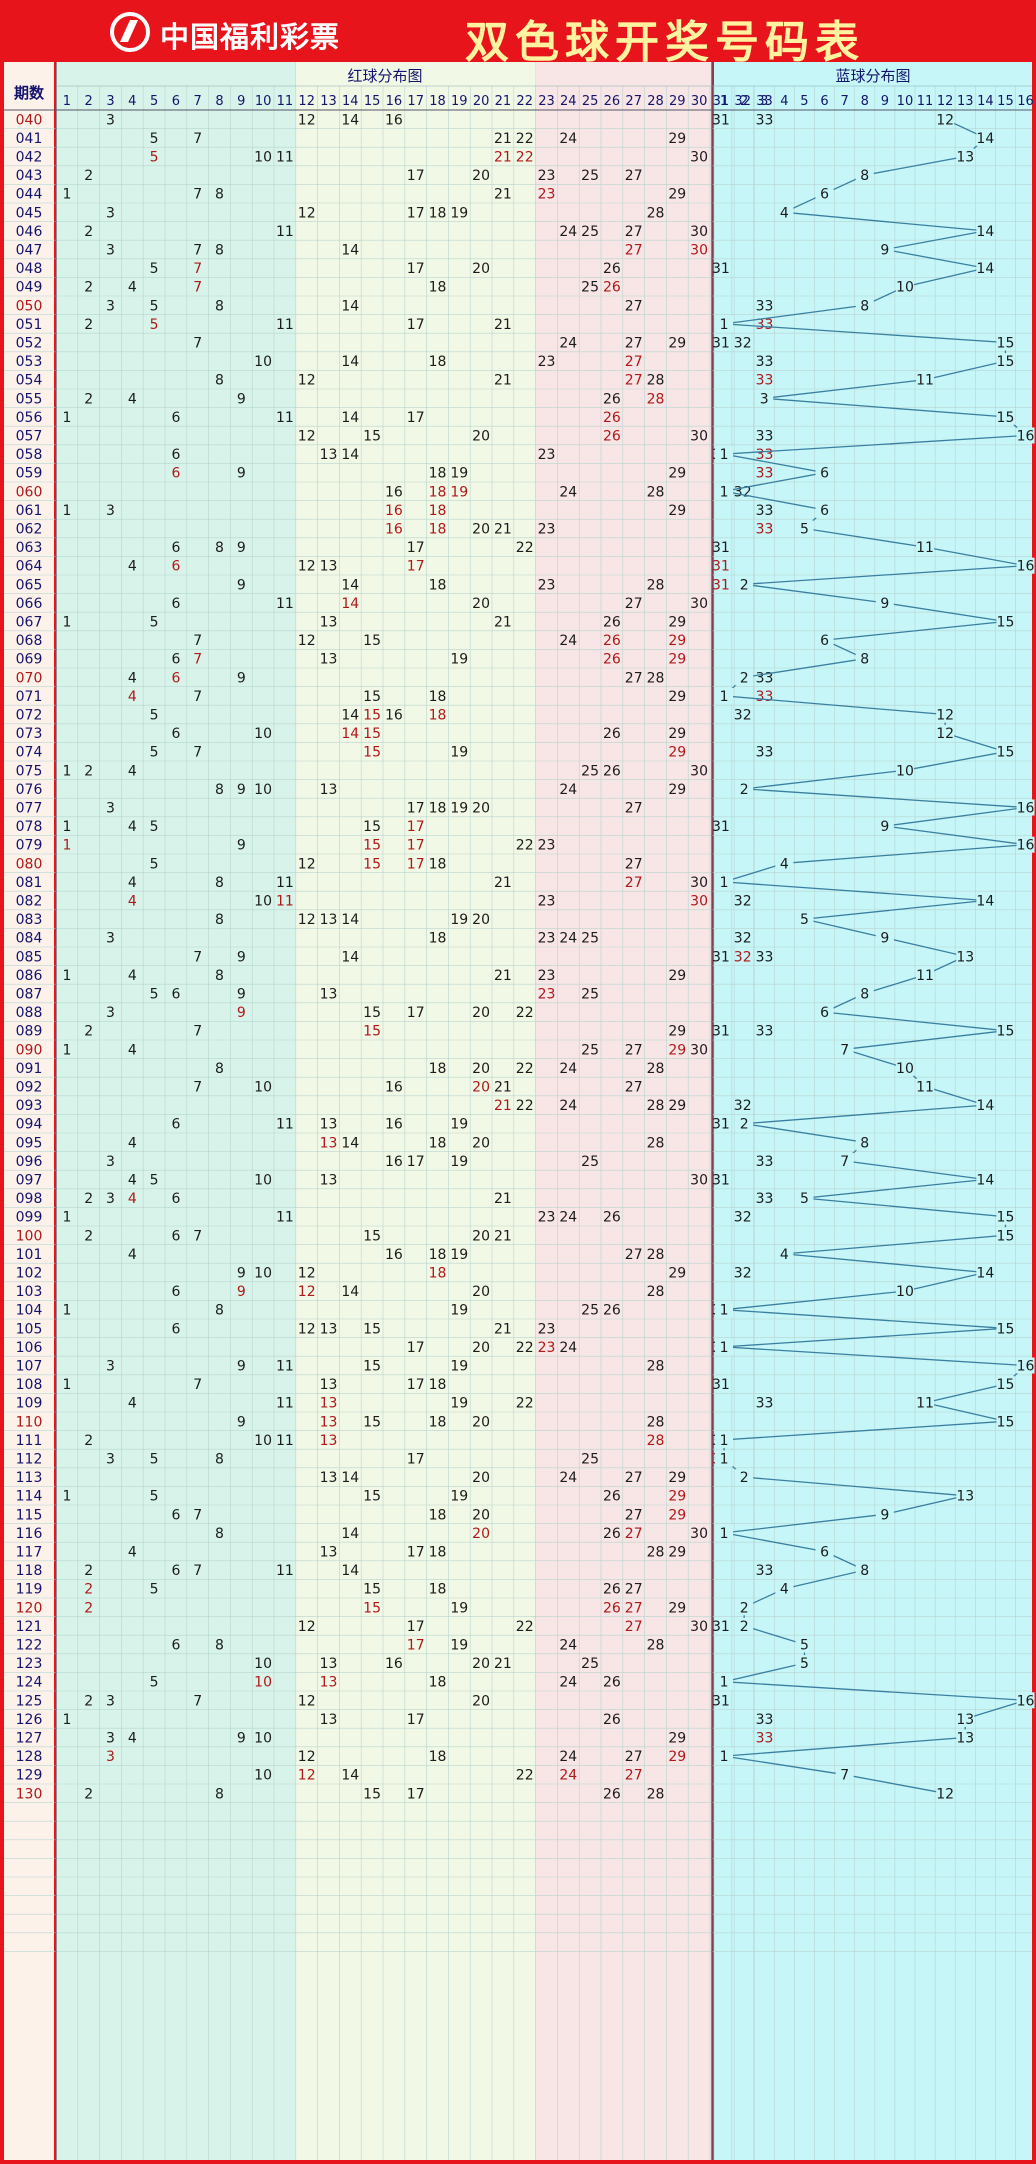  What do you see at coordinates (29, 1460) in the screenshot?
I see `period-cell: 112` at bounding box center [29, 1460].